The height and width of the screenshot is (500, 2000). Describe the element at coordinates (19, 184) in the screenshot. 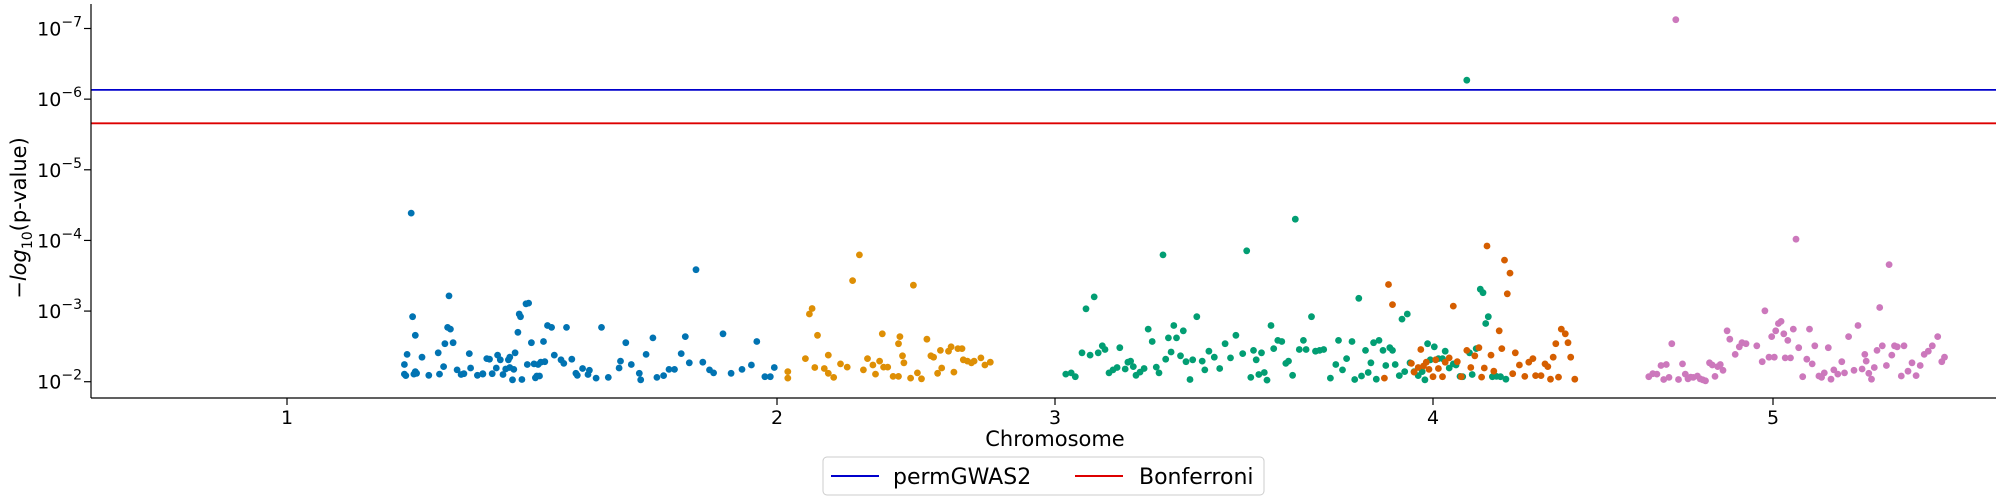

I see `y-axis-title-suffix: (p-value)` at that location.